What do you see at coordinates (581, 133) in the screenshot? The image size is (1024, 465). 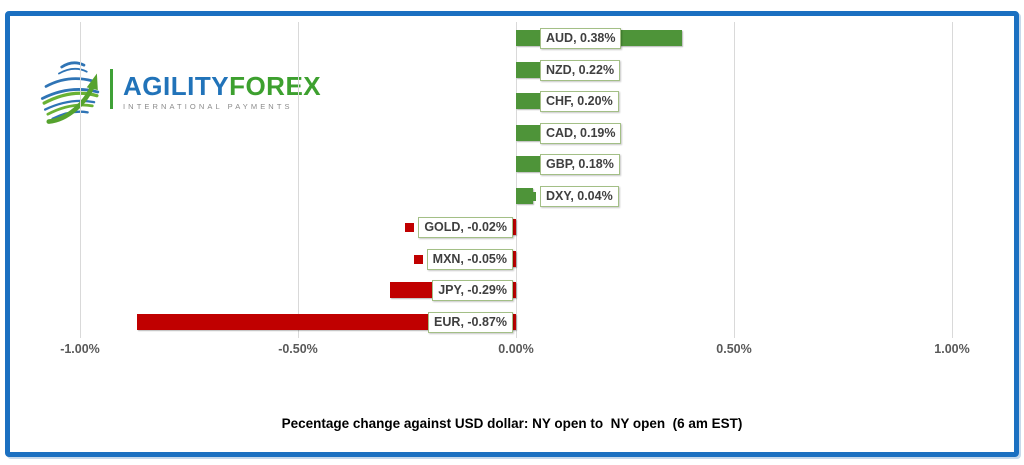 I see `data-label: CAD, 0.19%` at bounding box center [581, 133].